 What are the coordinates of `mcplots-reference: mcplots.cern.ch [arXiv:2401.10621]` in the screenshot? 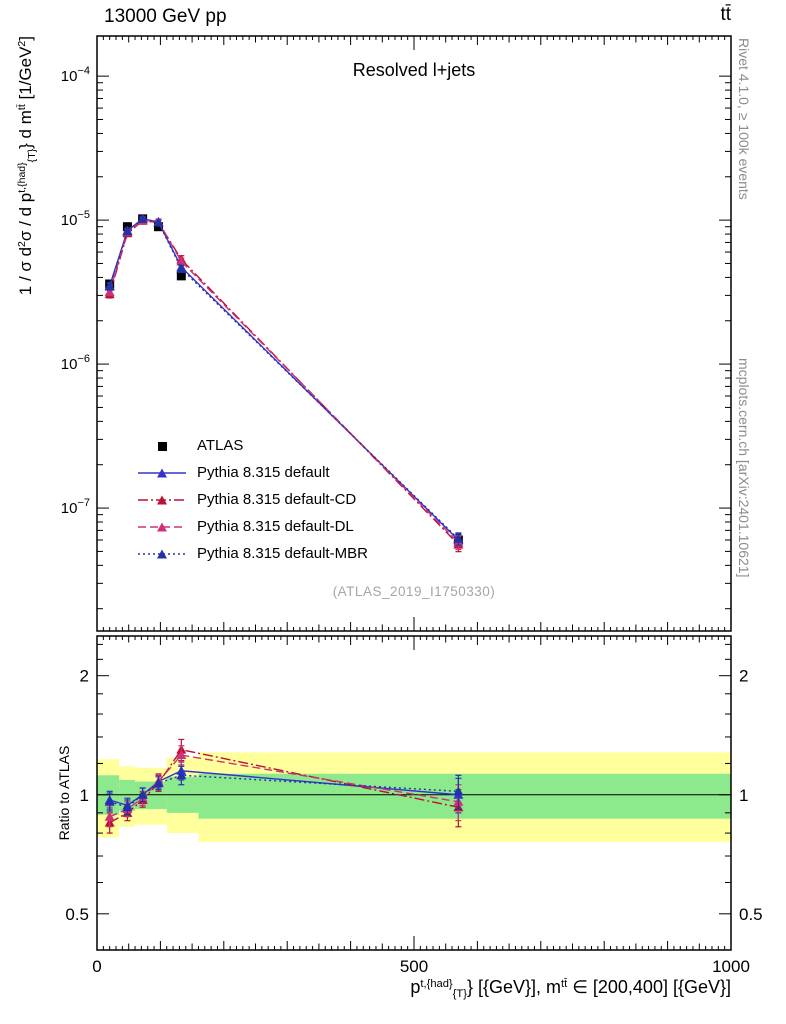 It's located at (744, 468).